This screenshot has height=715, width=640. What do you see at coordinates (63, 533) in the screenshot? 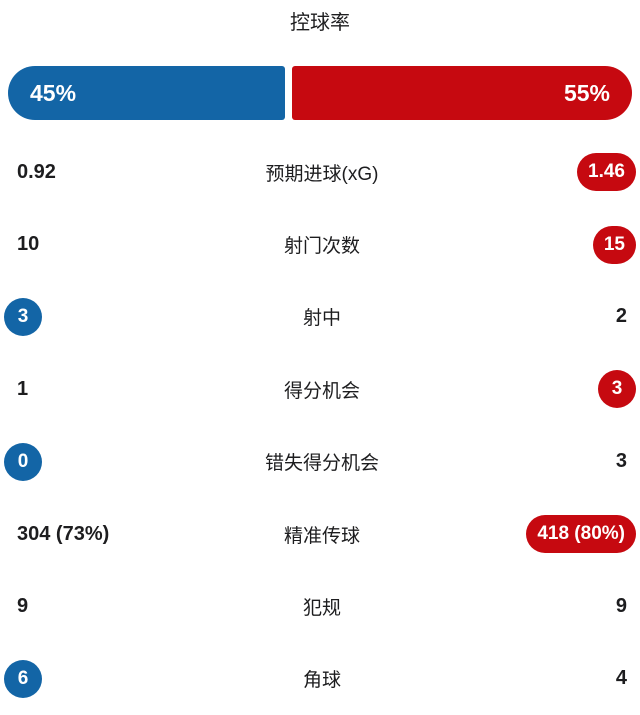
I see `home-stat-value: 304 (73%)` at bounding box center [63, 533].